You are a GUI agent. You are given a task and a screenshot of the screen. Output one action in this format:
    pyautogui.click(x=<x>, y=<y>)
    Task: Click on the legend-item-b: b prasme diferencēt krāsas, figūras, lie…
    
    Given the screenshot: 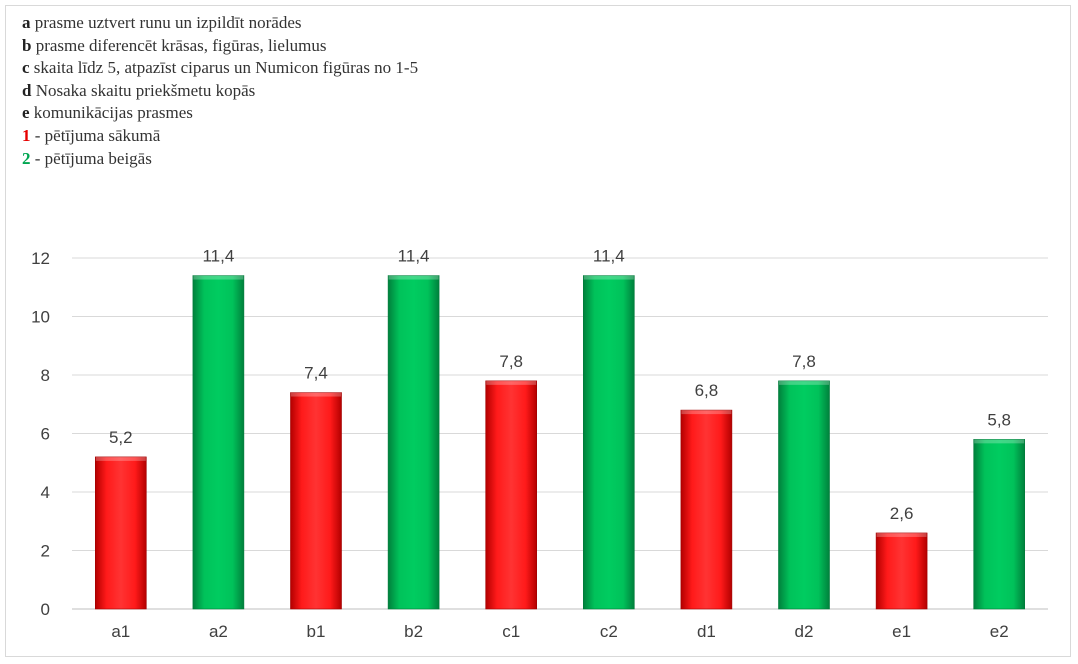 What is the action you would take?
    pyautogui.click(x=220, y=46)
    